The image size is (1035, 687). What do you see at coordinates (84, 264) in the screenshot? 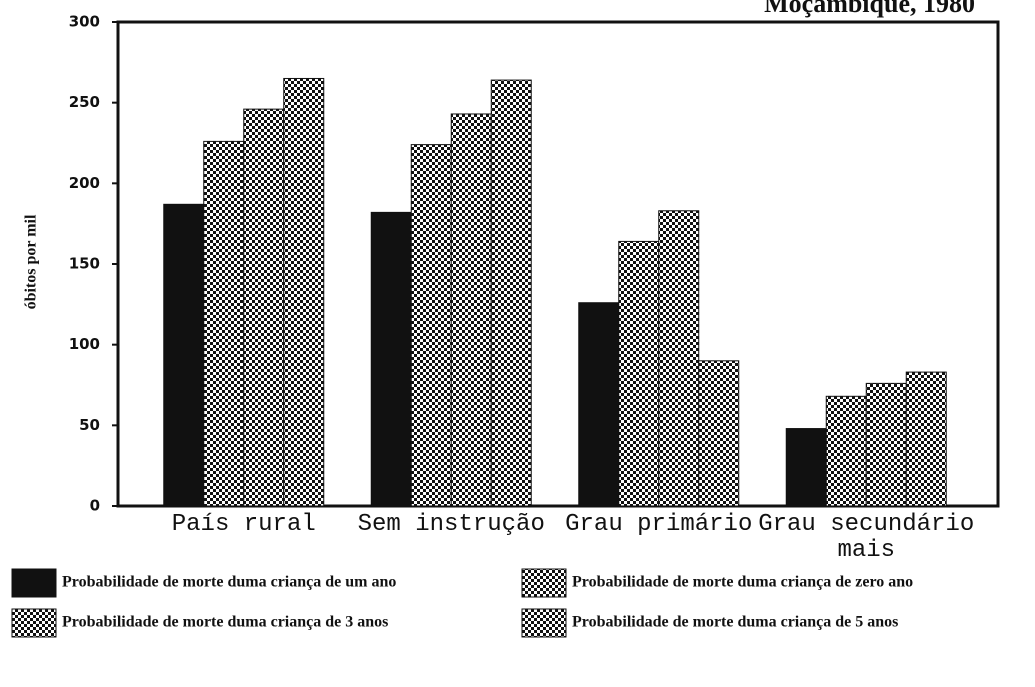
I see `y-tick-label: 150` at bounding box center [84, 264].